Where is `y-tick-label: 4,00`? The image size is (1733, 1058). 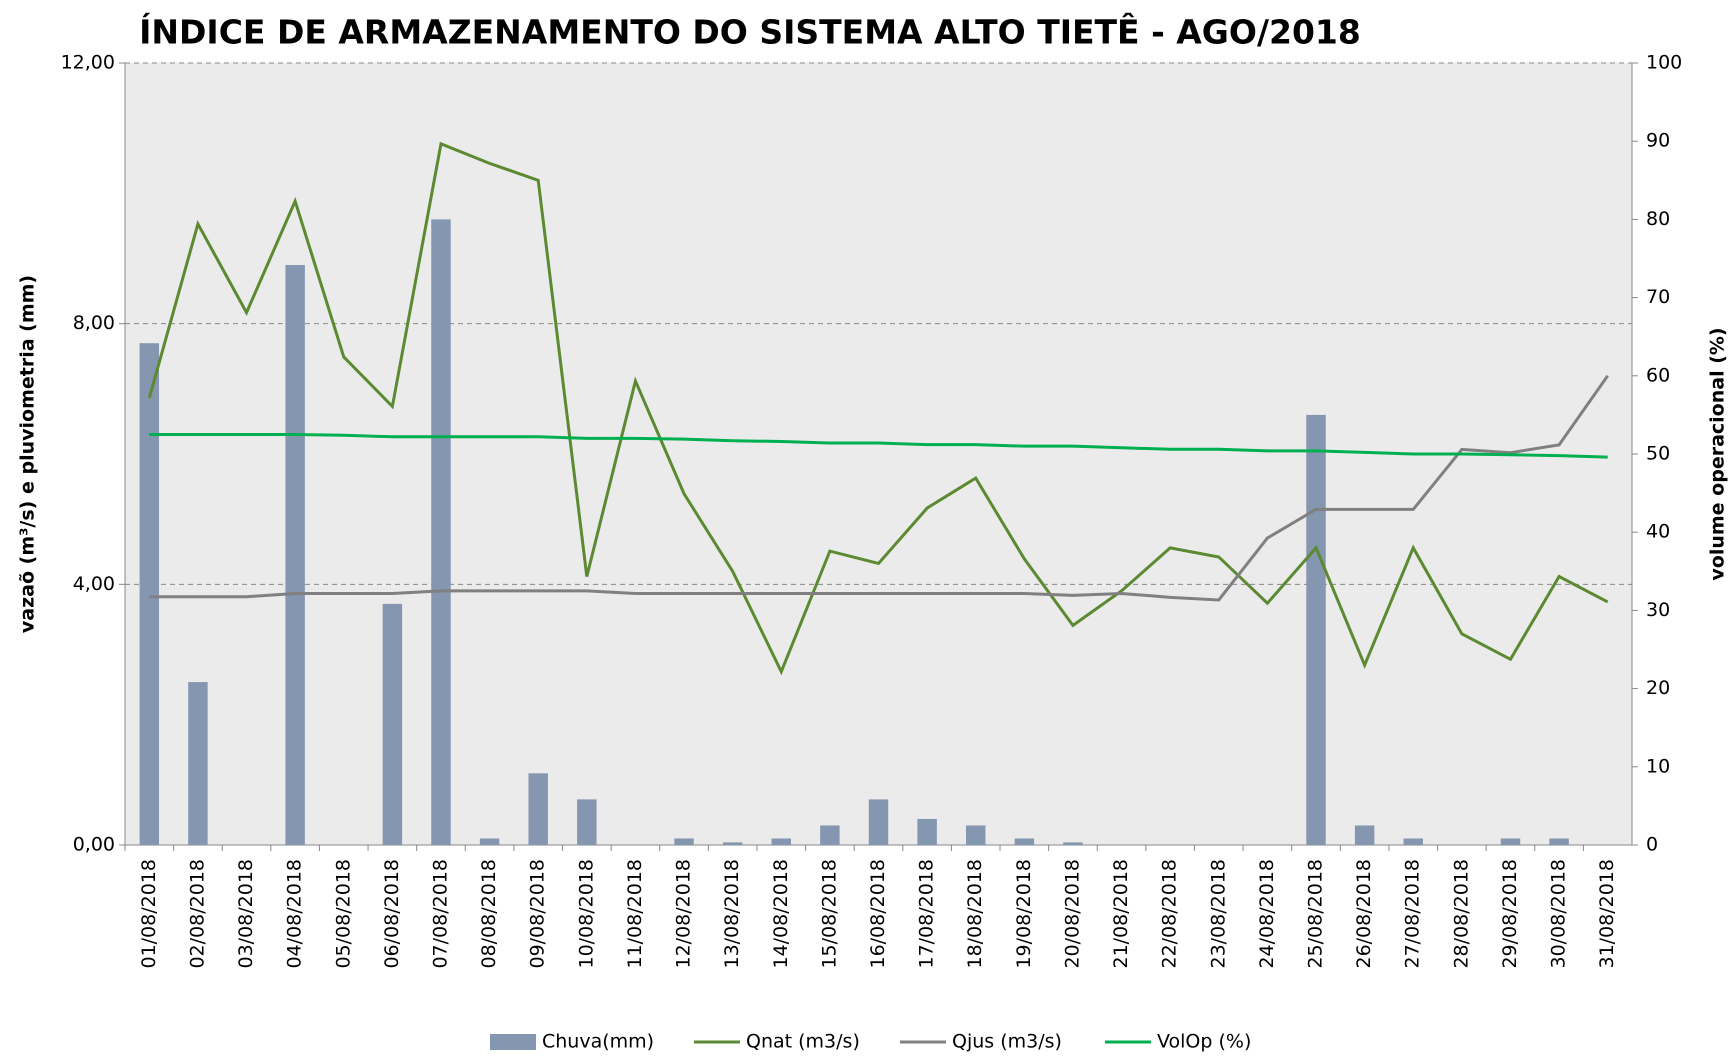
y-tick-label: 4,00 is located at coordinates (94, 584).